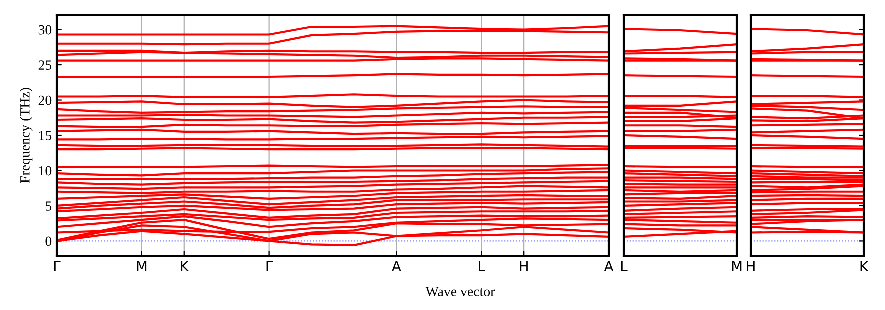  Describe the element at coordinates (49, 241) in the screenshot. I see `y-tick-label: 0` at that location.